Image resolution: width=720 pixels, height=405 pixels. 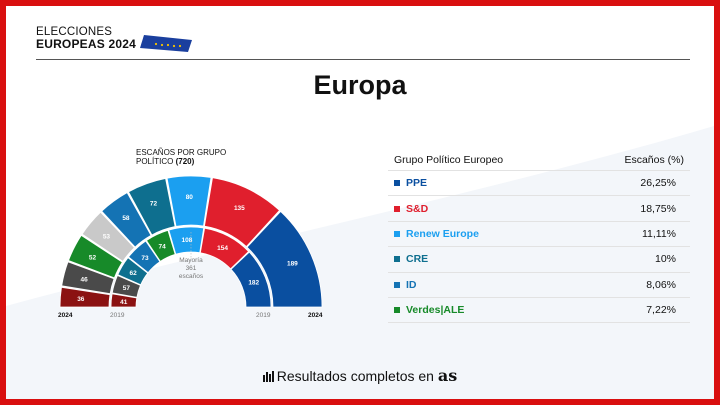 I want to click on chart-caption-text: ESCAÑOS POR GRUPO POLÍTICO, so click(x=181, y=157).